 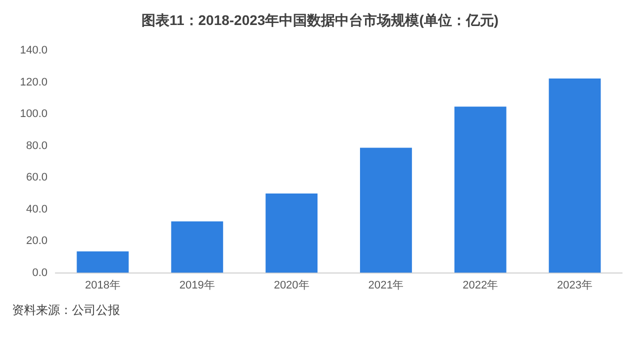 What do you see at coordinates (575, 285) in the screenshot?
I see `x-tick-label: 2023年` at bounding box center [575, 285].